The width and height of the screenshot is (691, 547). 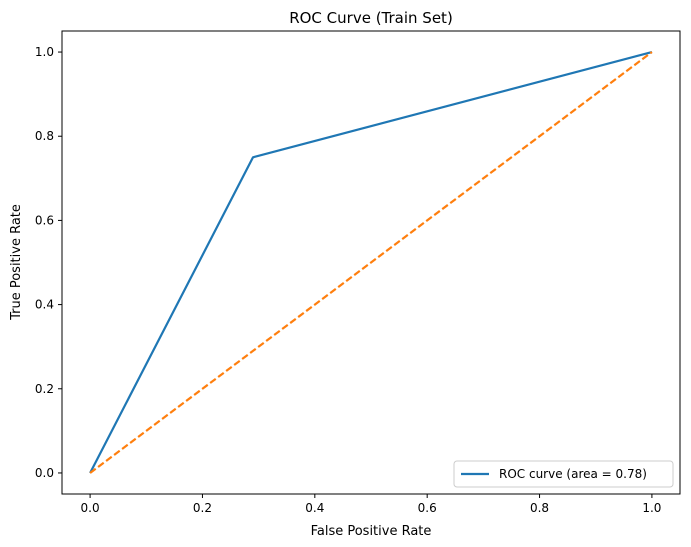 I want to click on y-tick-label: 0.8, so click(x=44, y=136).